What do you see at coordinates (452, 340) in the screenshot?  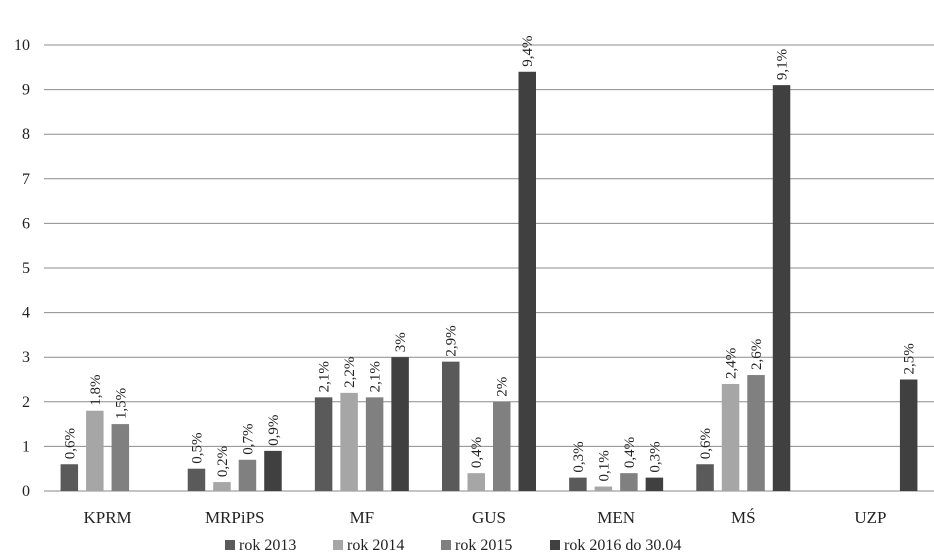 I see `data-label: 2,9%` at bounding box center [452, 340].